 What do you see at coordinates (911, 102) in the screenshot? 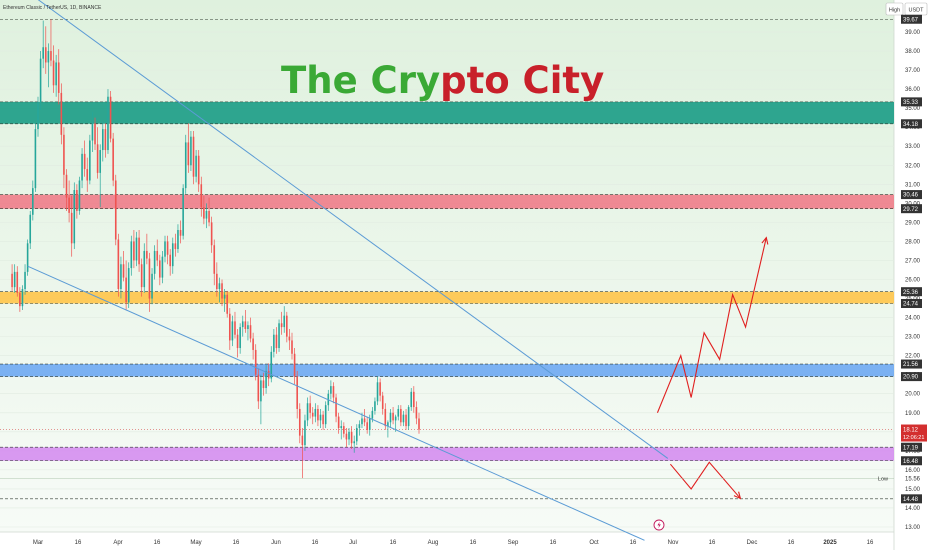
I see `price-label-tag: 35.33` at bounding box center [911, 102].